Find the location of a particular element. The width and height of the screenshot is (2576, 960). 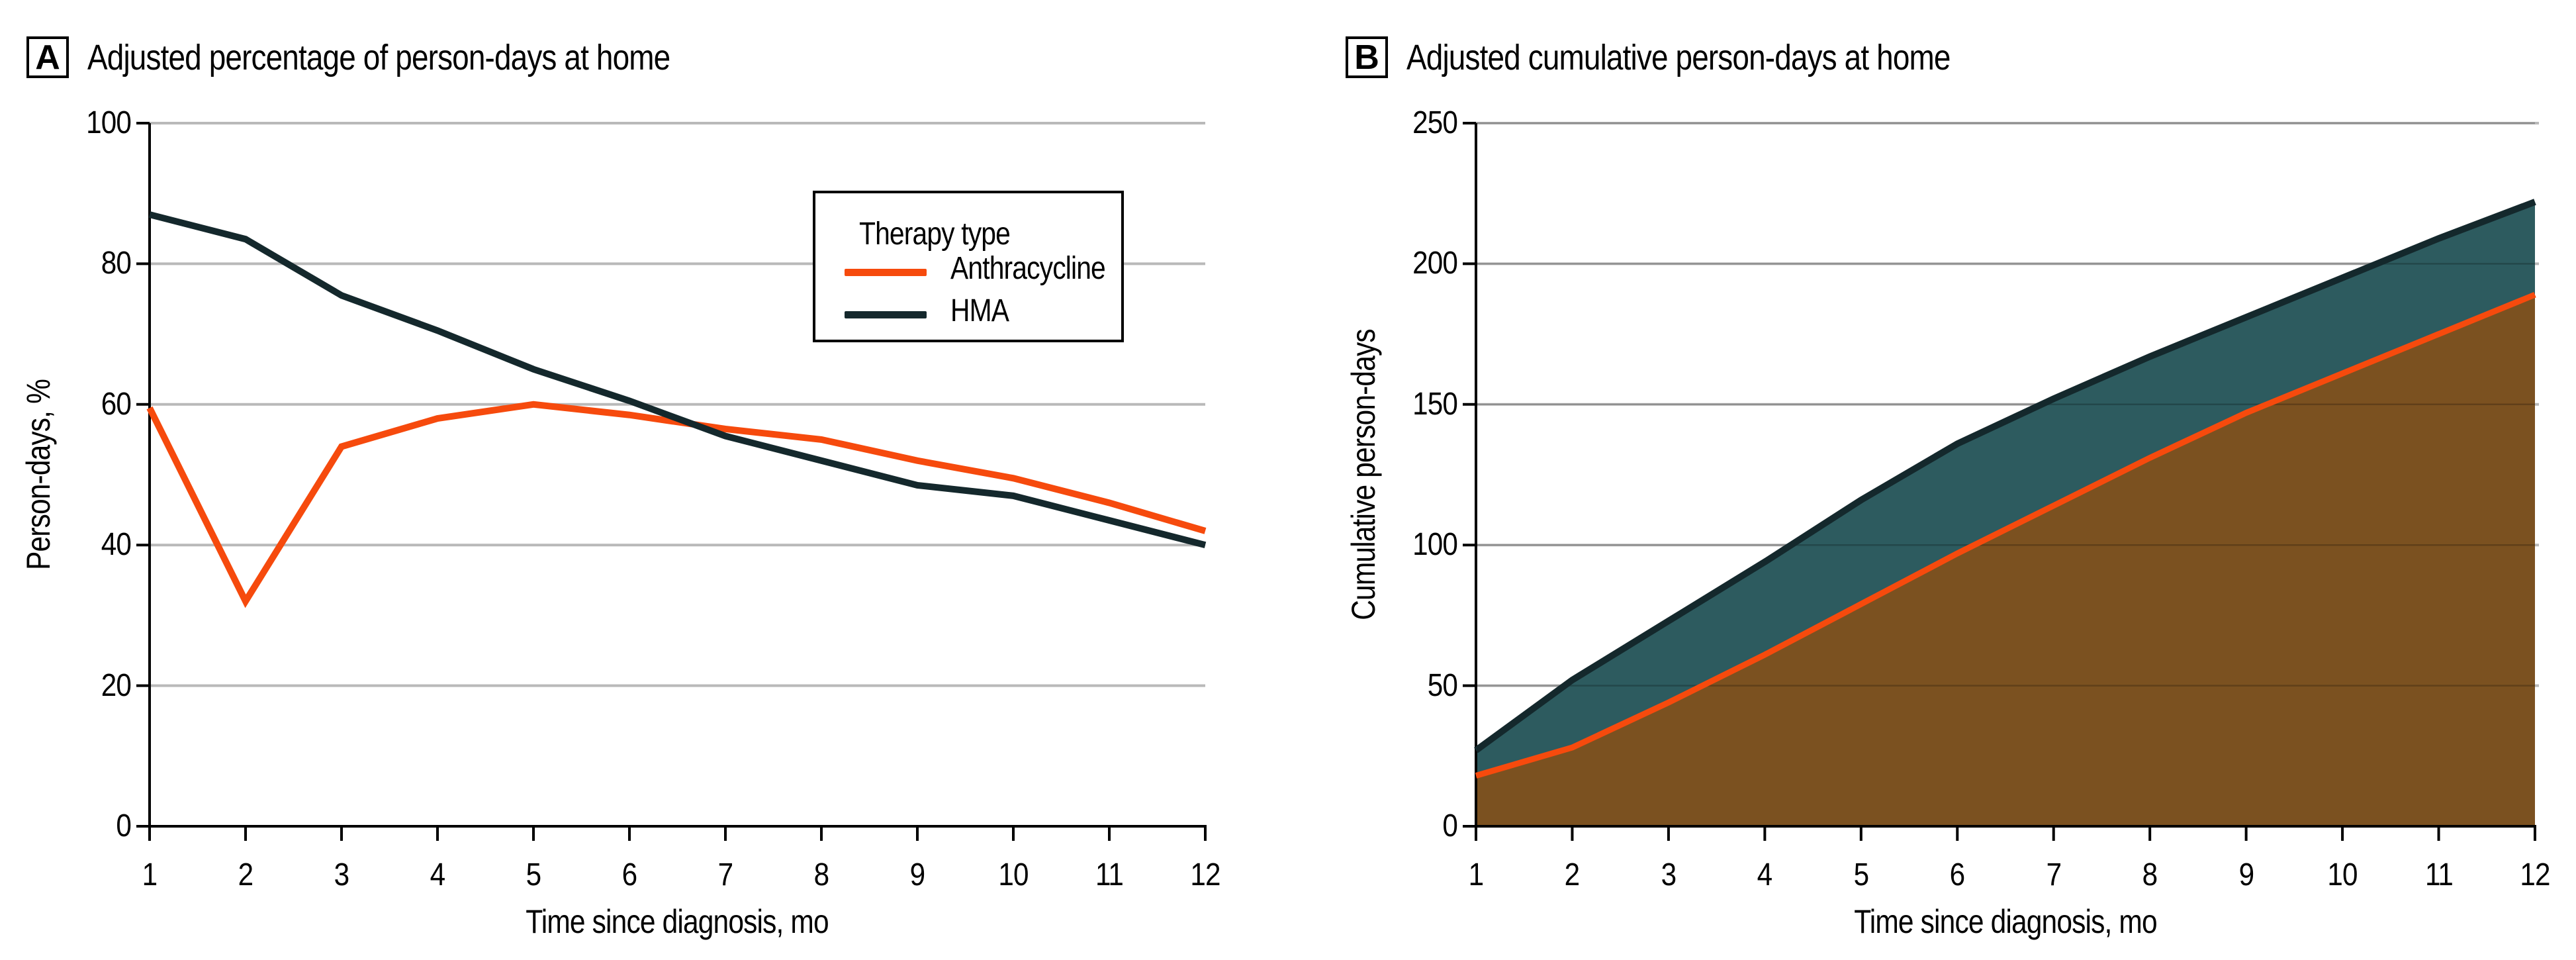

panel-a-letter: A is located at coordinates (48, 58).